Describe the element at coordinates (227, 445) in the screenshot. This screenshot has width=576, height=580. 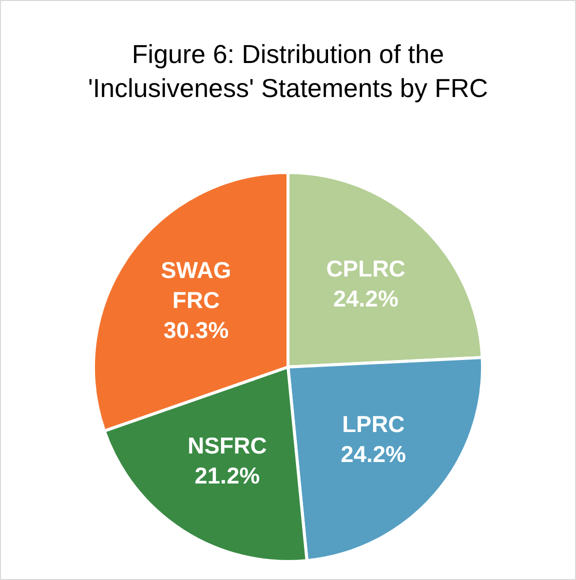
I see `slice-label: NSFRC` at that location.